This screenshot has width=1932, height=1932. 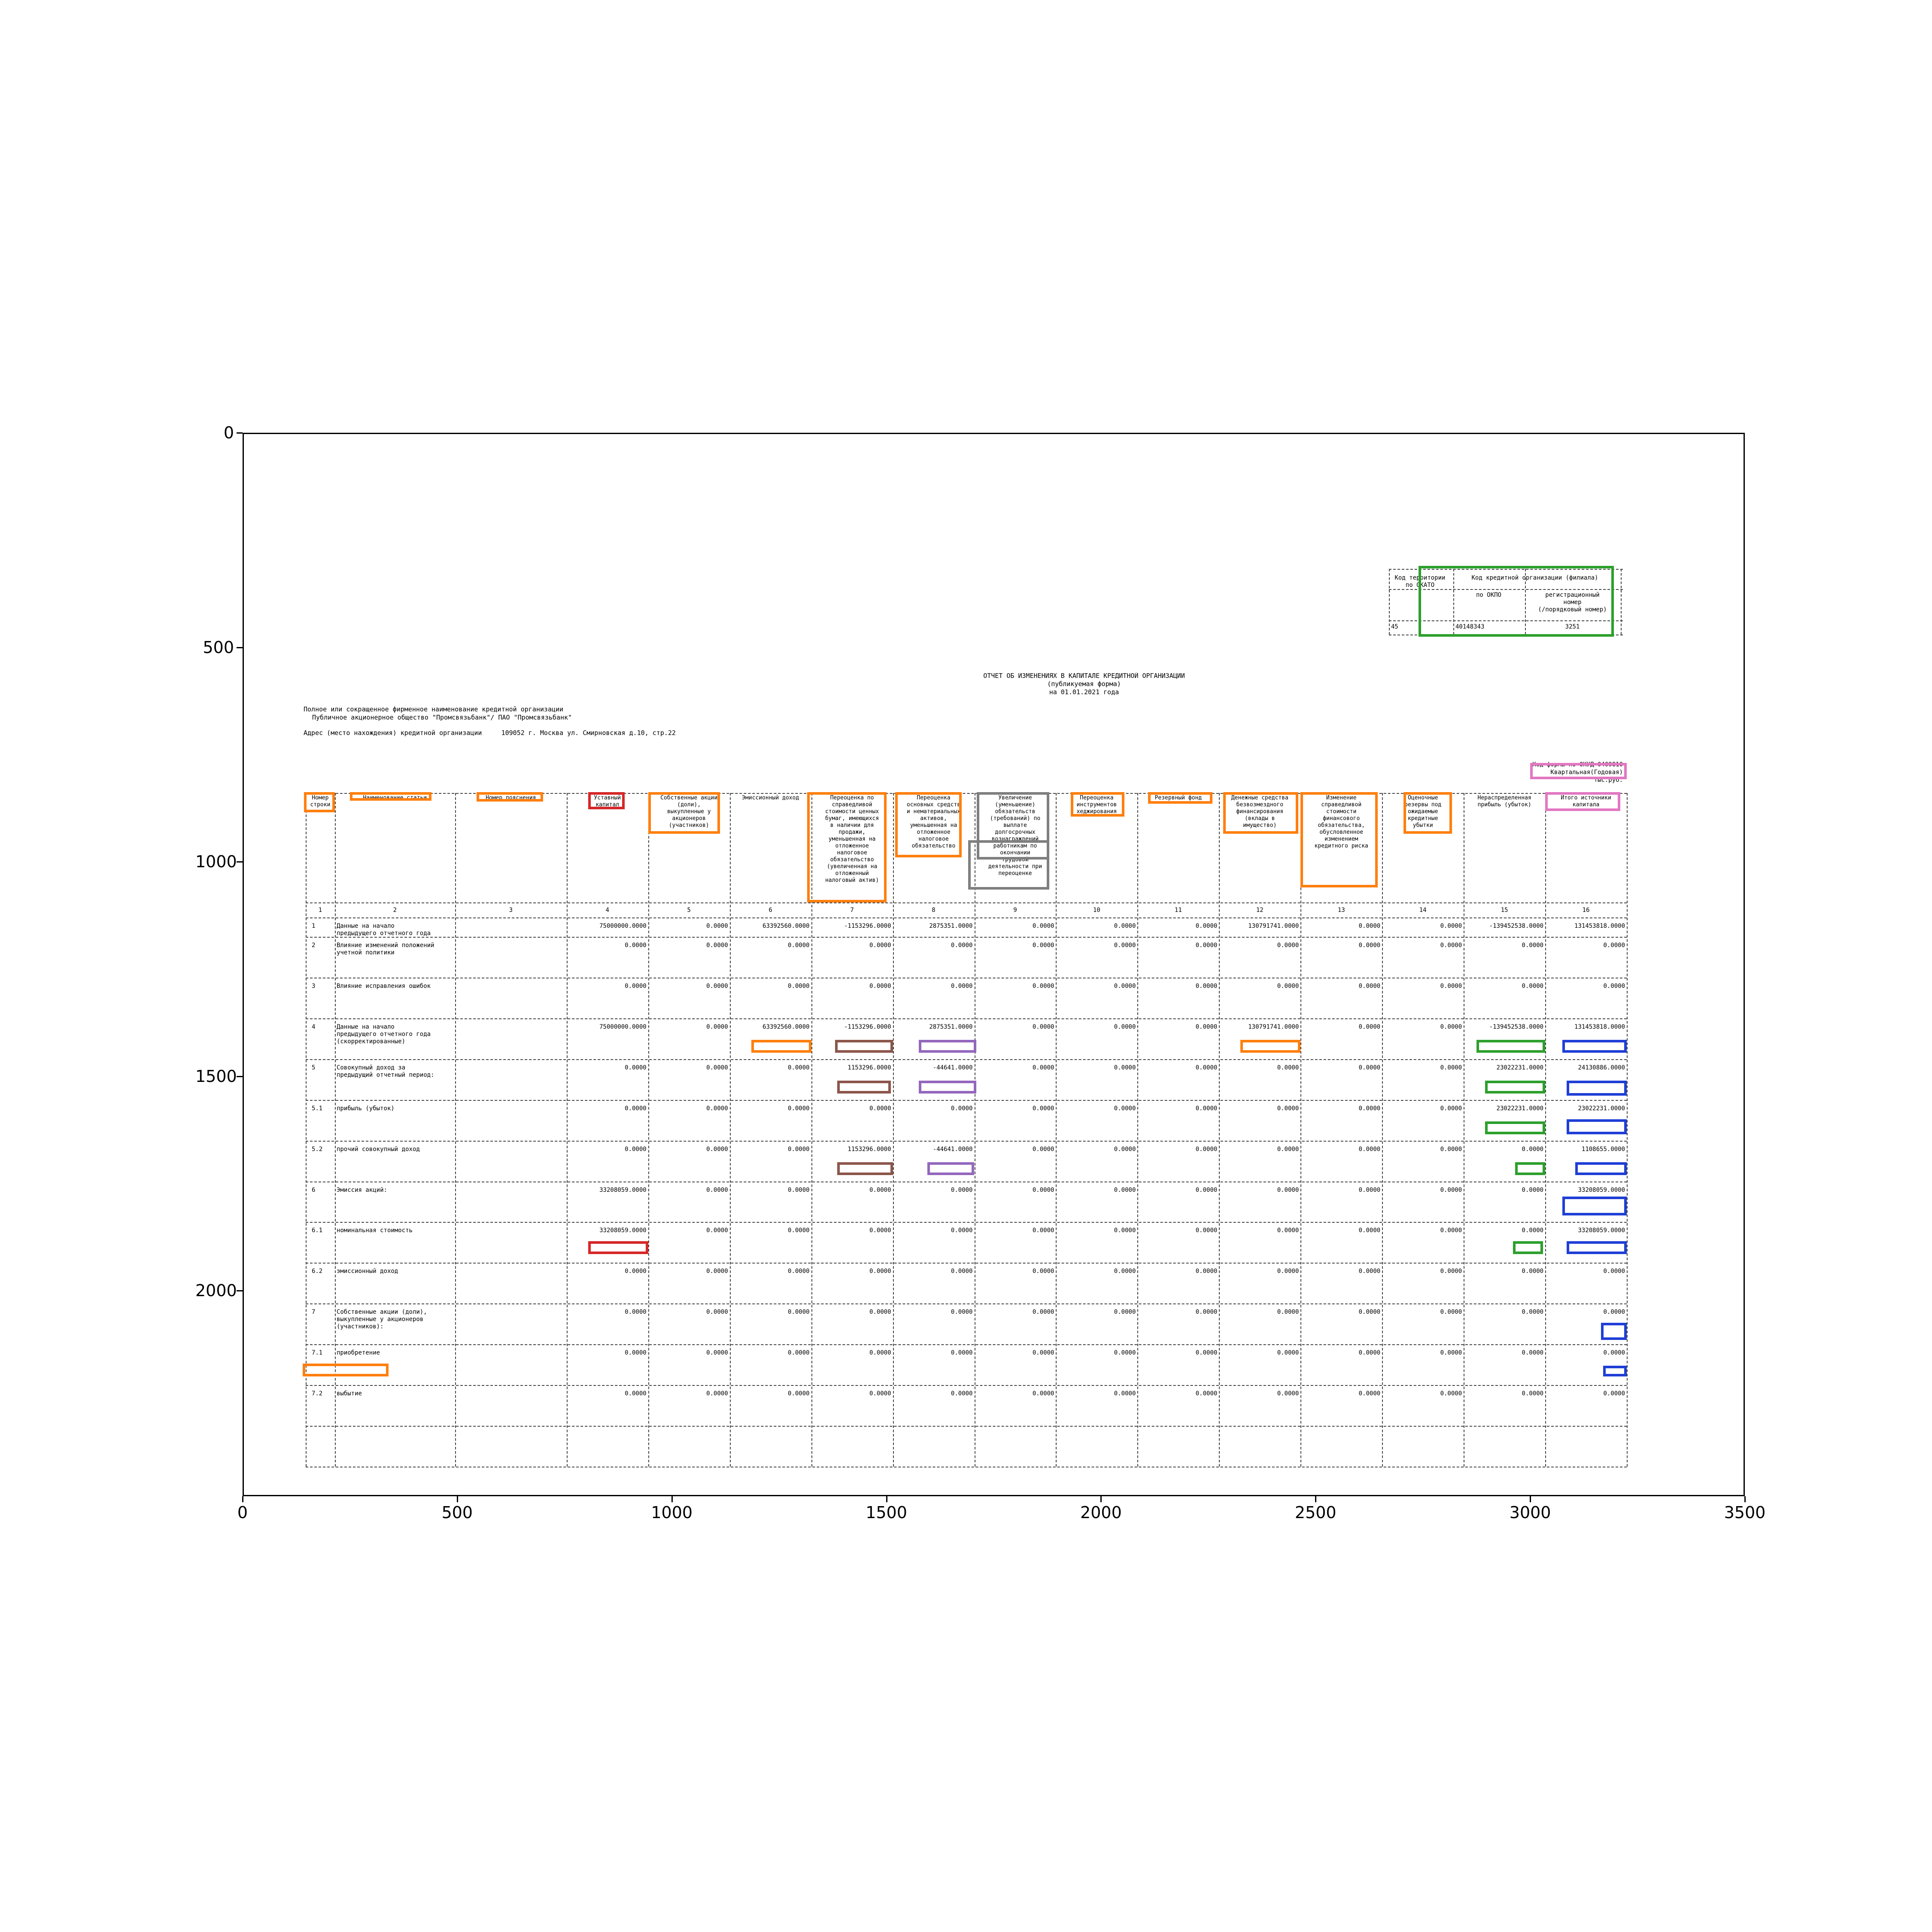 I want to click on row-name: прибыль (убыток), so click(x=366, y=1108).